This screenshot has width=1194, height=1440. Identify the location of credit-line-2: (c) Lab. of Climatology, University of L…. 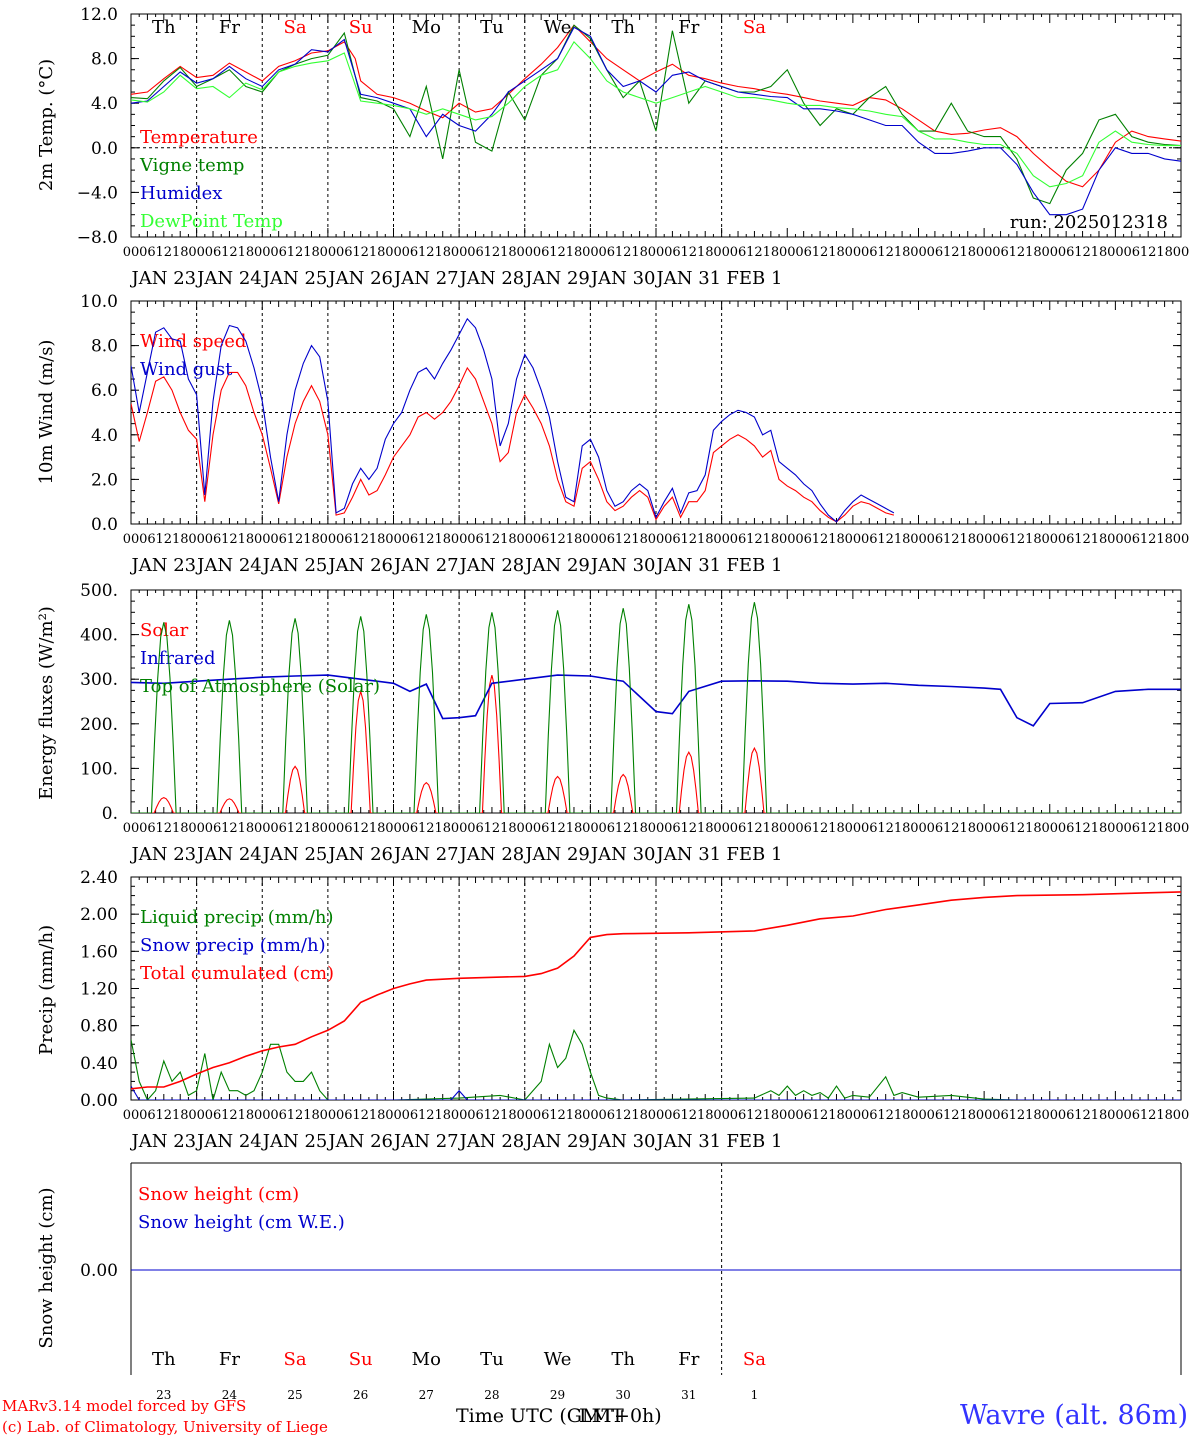
(165, 1427).